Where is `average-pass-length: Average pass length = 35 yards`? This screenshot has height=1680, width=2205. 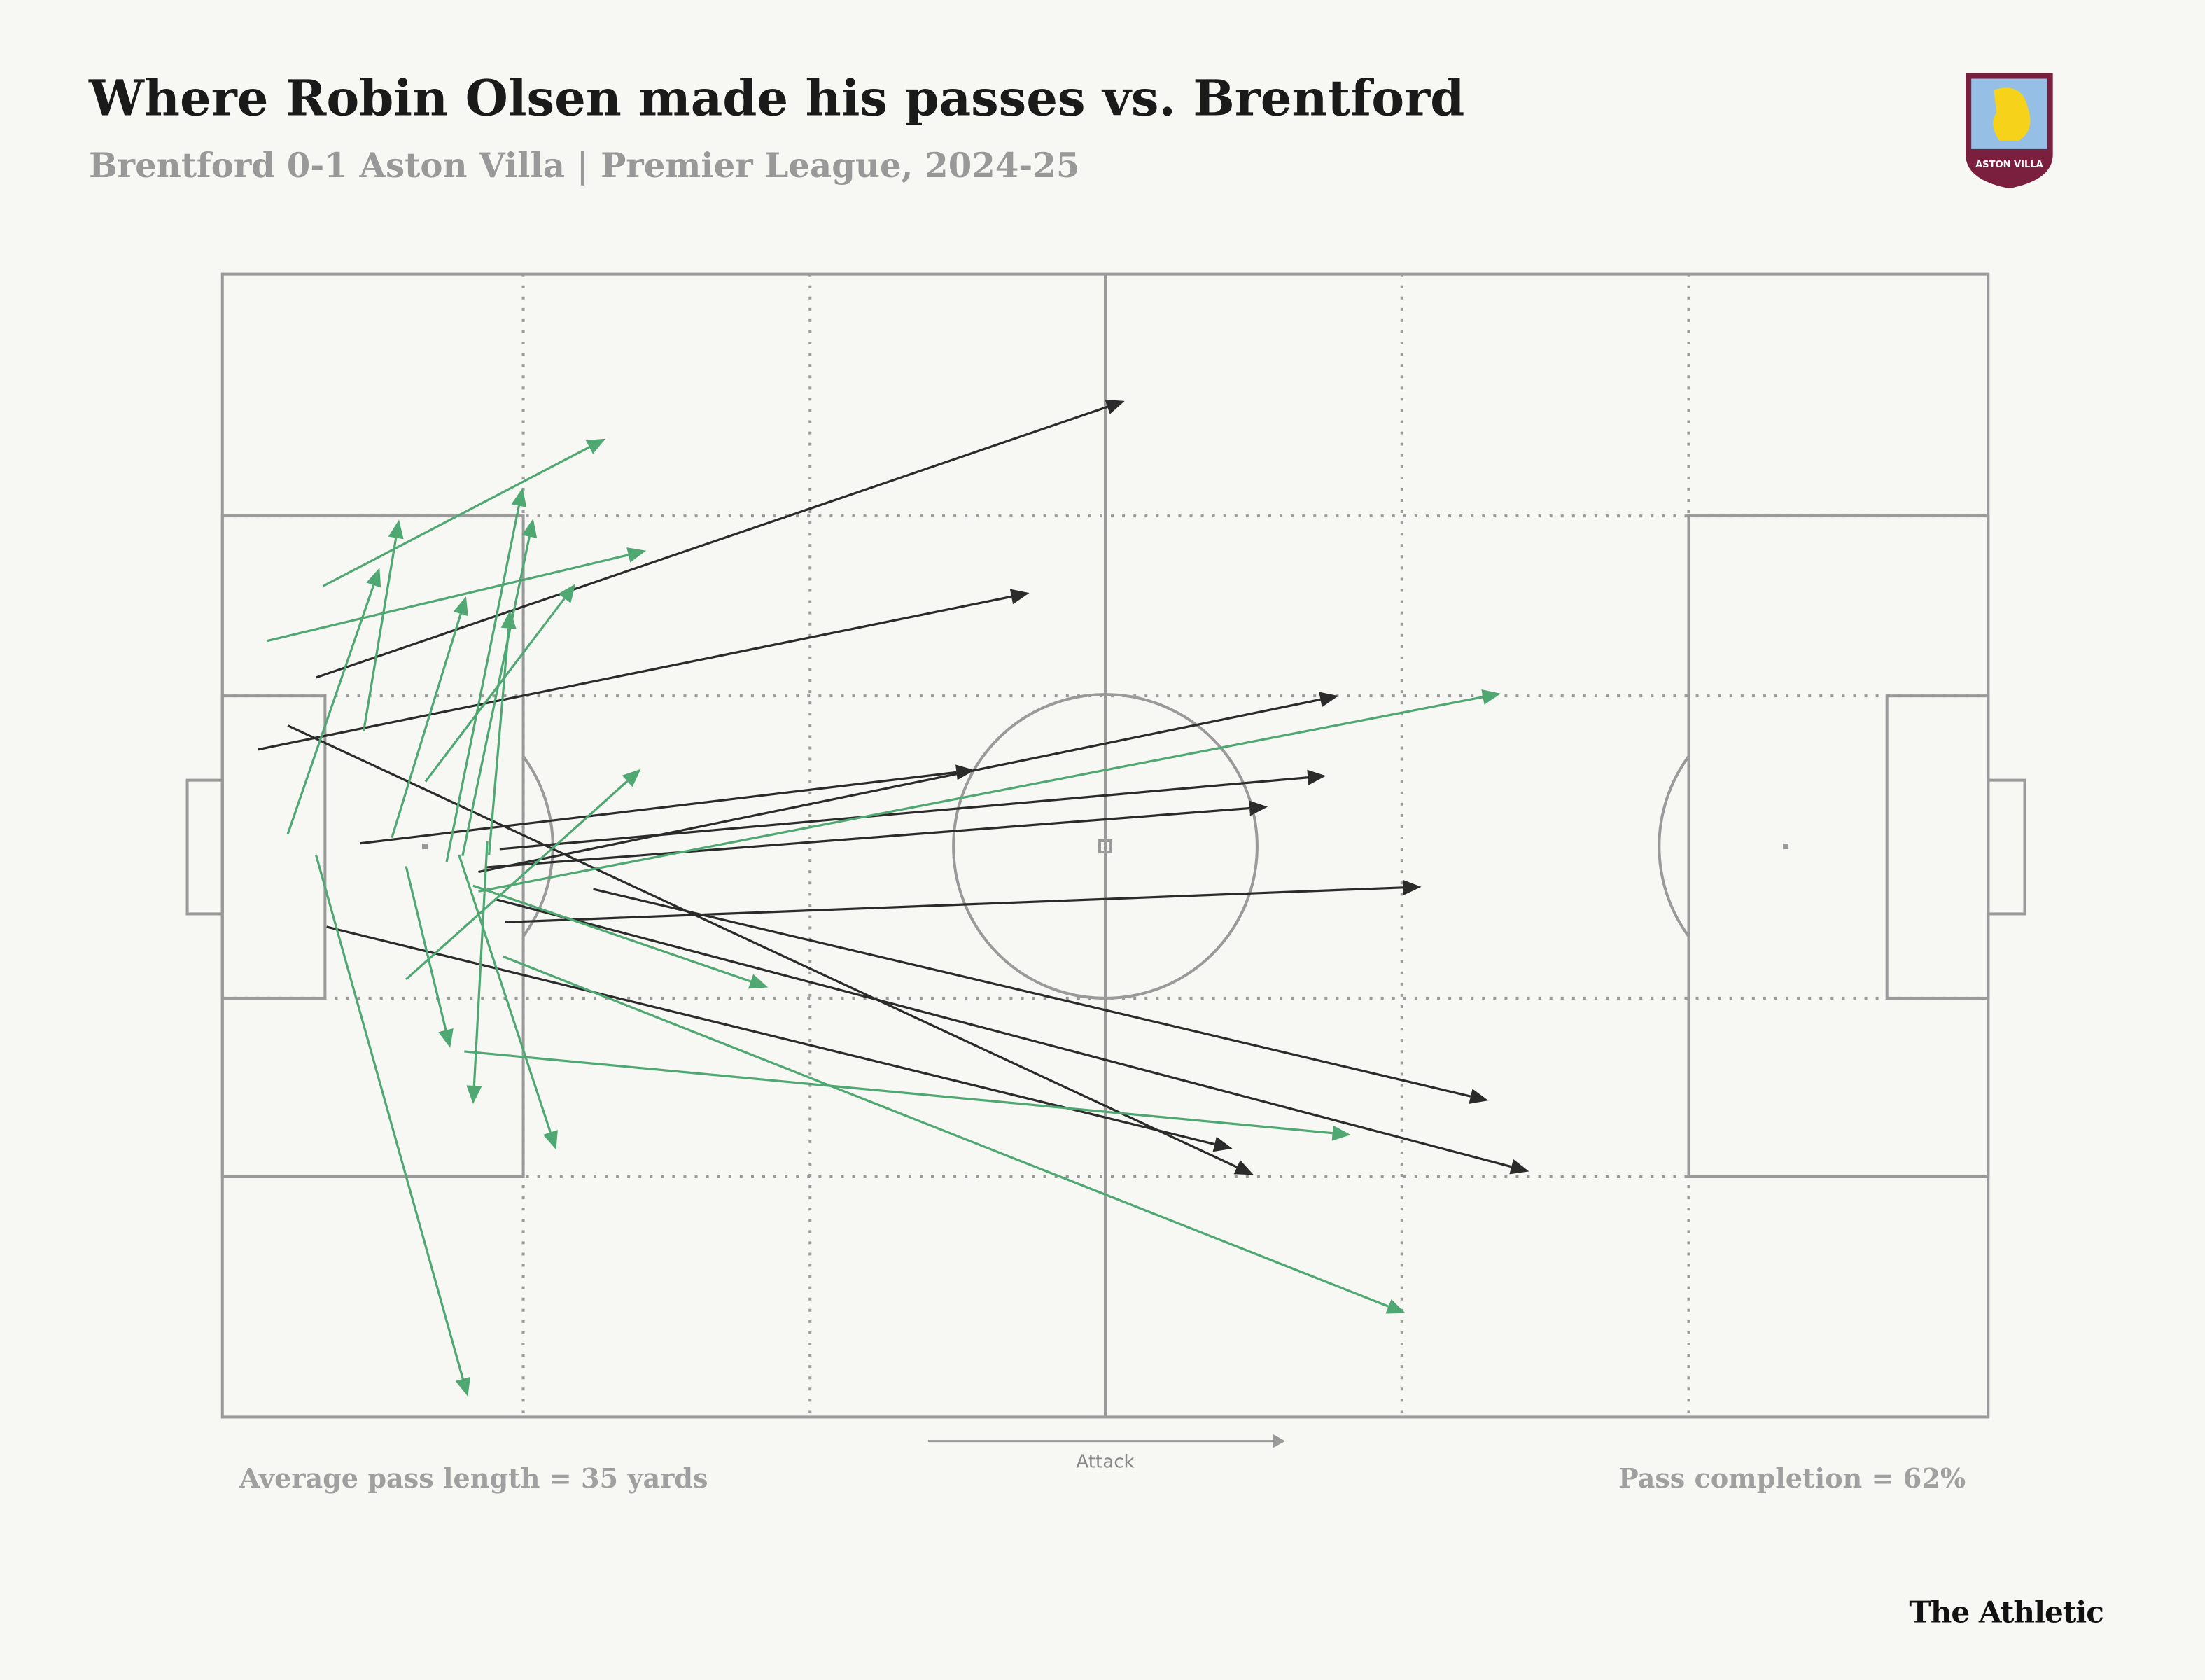 average-pass-length: Average pass length = 35 yards is located at coordinates (473, 1478).